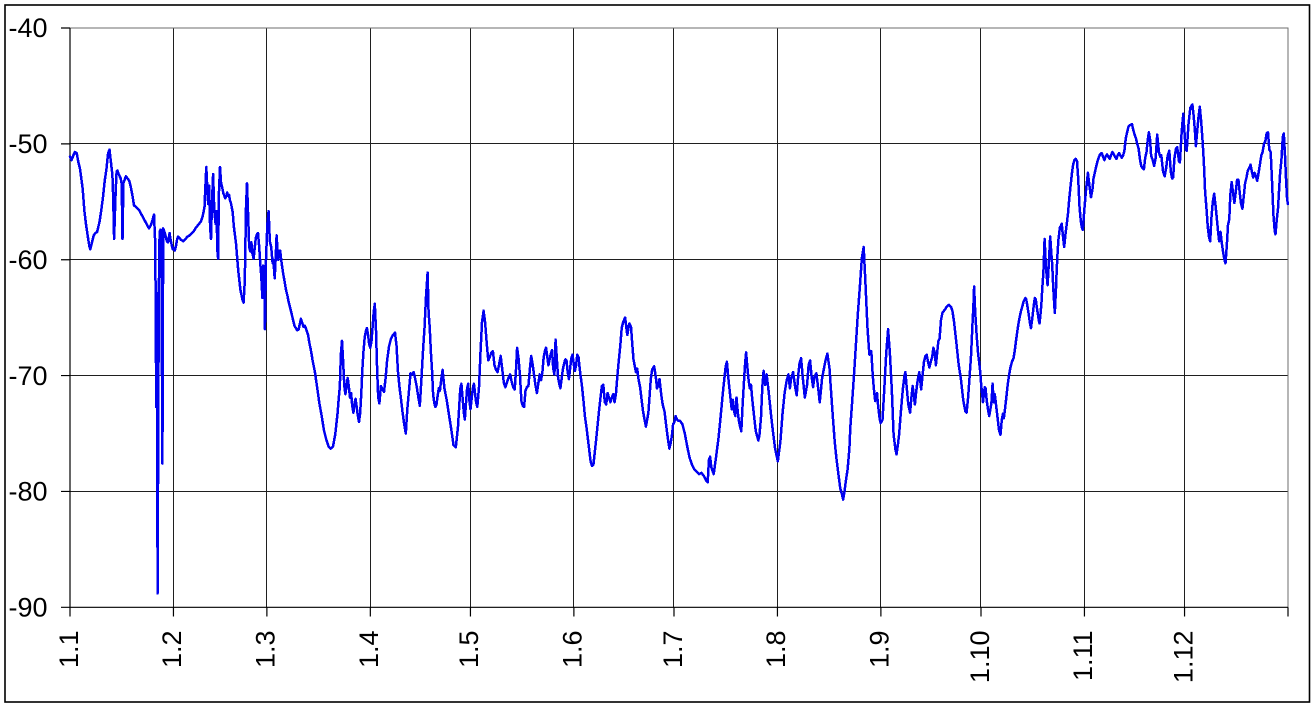  Describe the element at coordinates (27, 376) in the screenshot. I see `svg-text: -70` at that location.